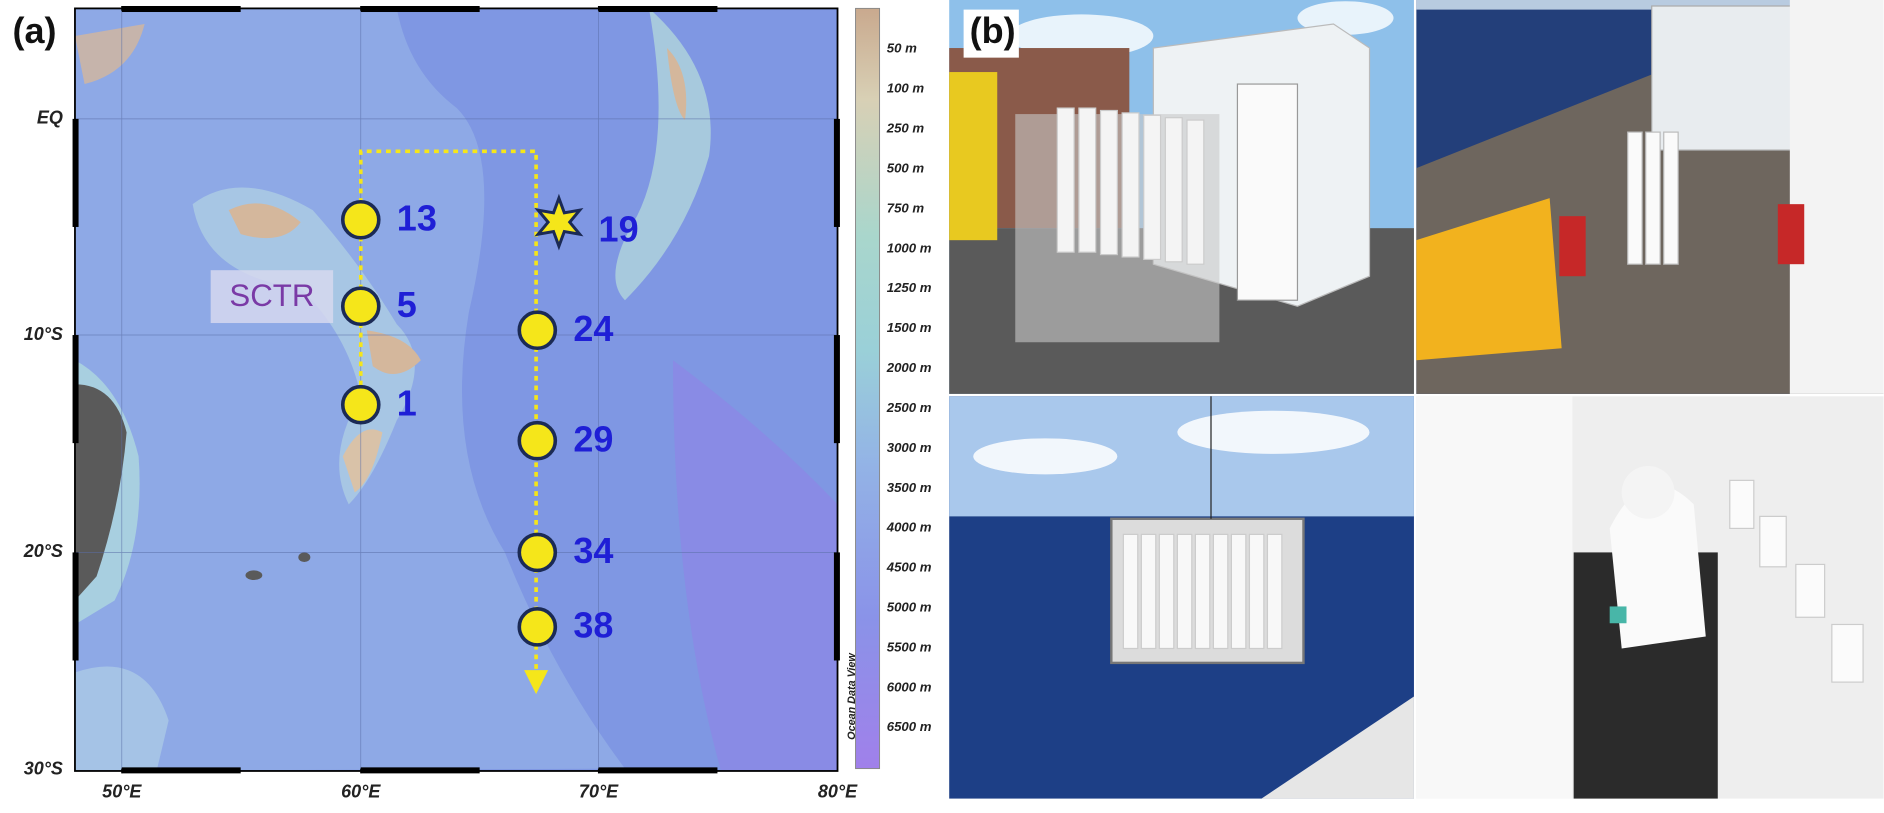  Describe the element at coordinates (1181, 597) in the screenshot. I see `photo-sea` at that location.